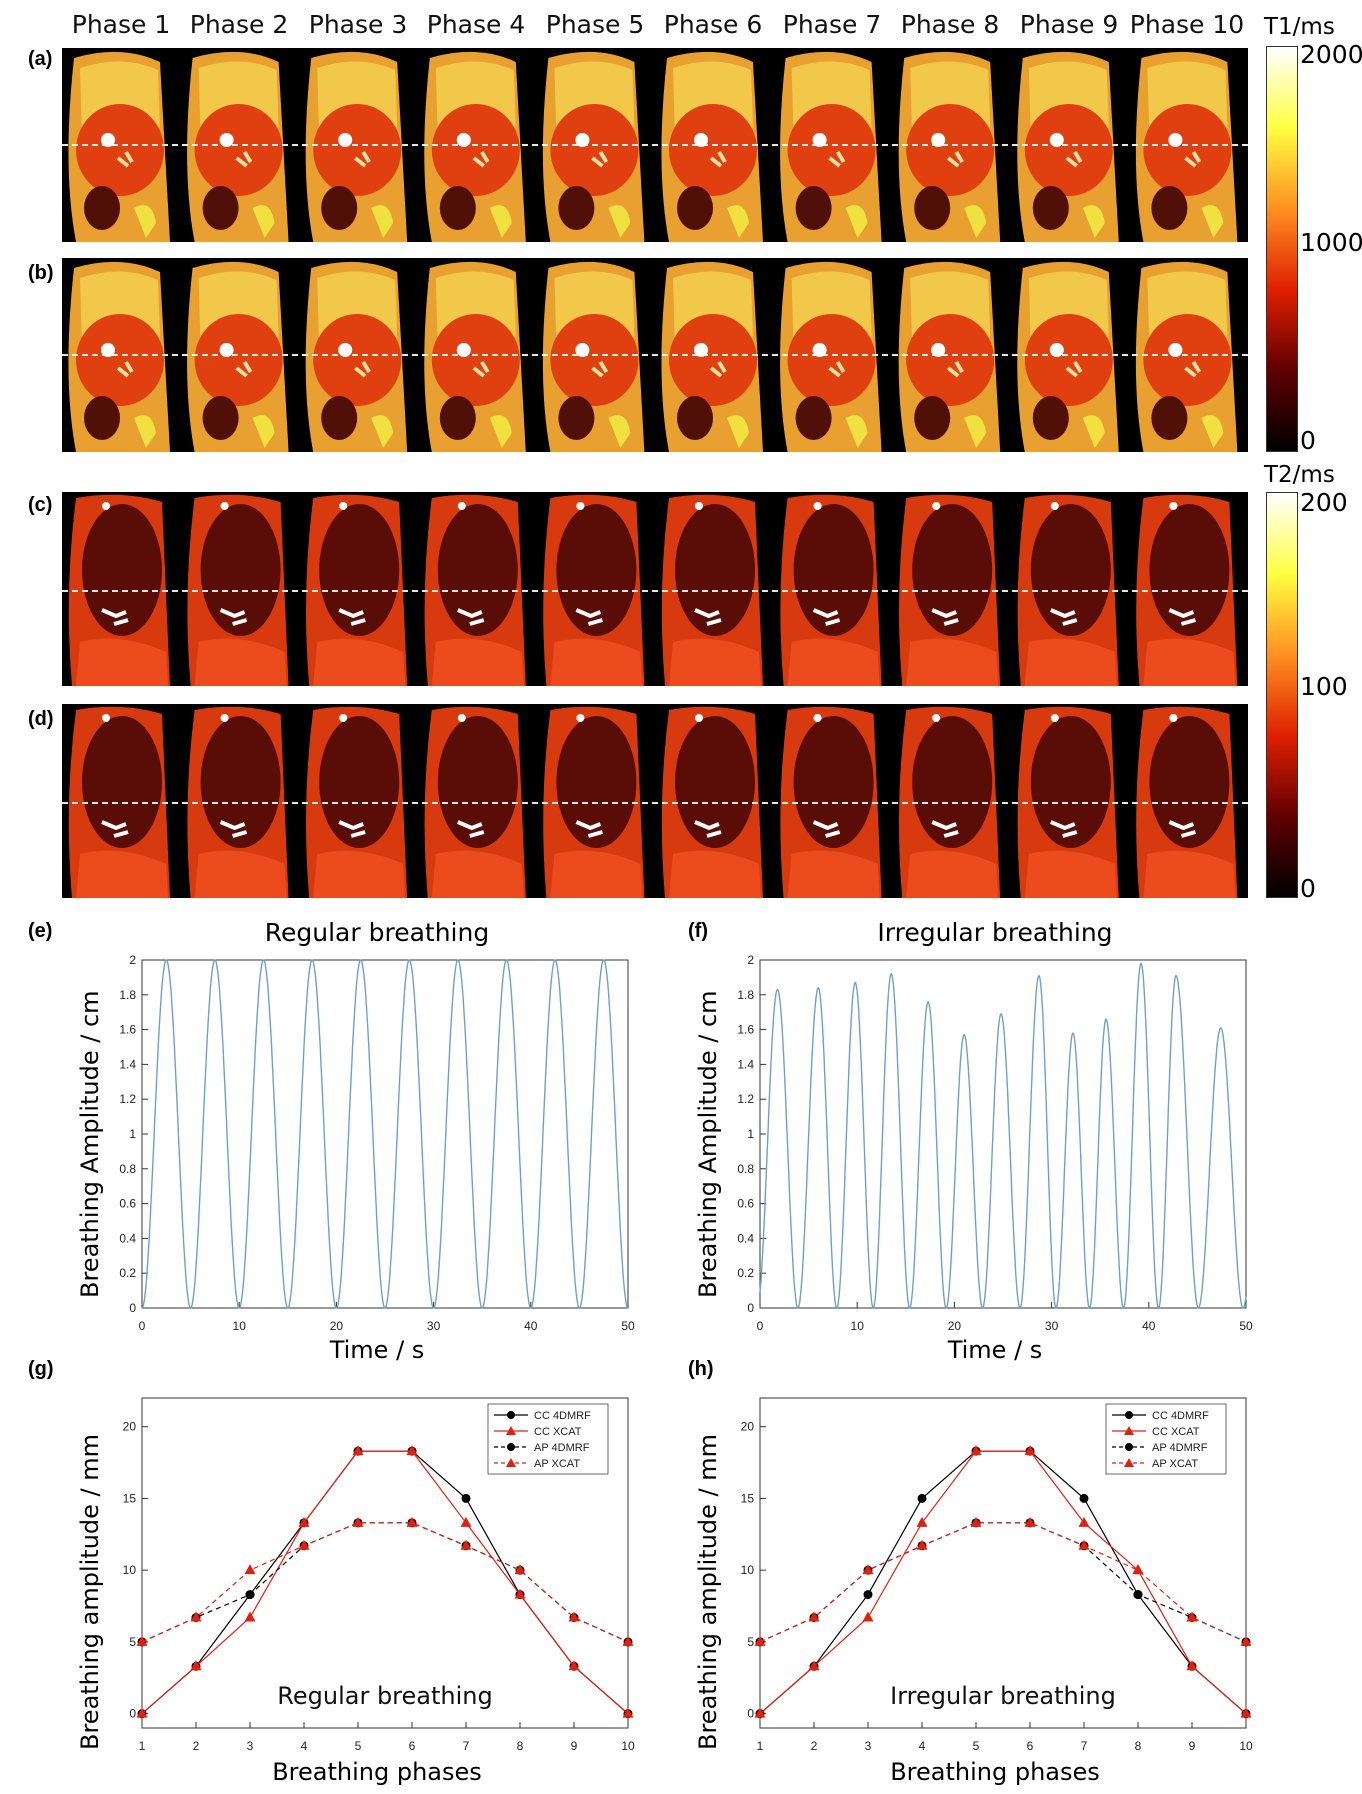  What do you see at coordinates (1282, 695) in the screenshot?
I see `t2-colorbar` at bounding box center [1282, 695].